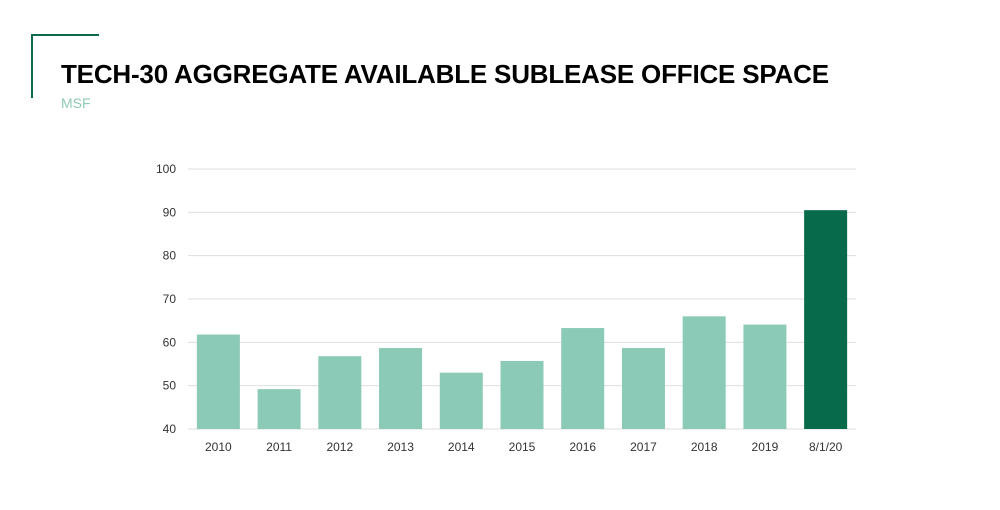  What do you see at coordinates (65, 35) in the screenshot?
I see `corner-accent-horizontal` at bounding box center [65, 35].